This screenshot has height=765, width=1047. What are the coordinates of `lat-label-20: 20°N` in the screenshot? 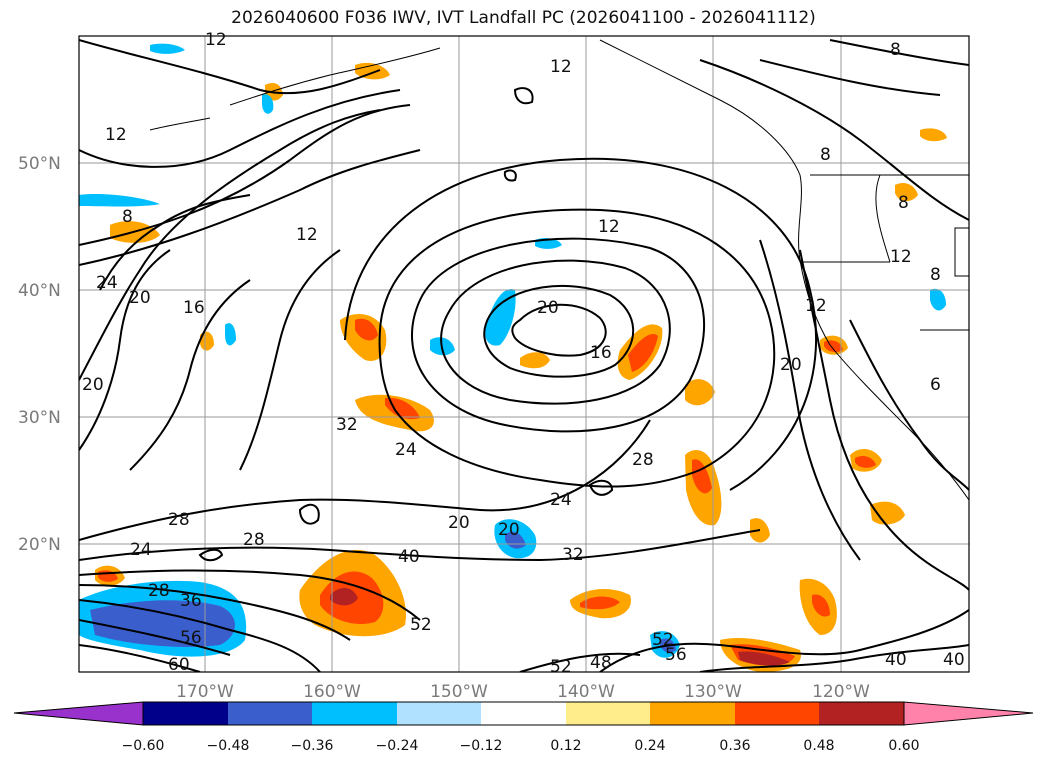 It's located at (39, 545).